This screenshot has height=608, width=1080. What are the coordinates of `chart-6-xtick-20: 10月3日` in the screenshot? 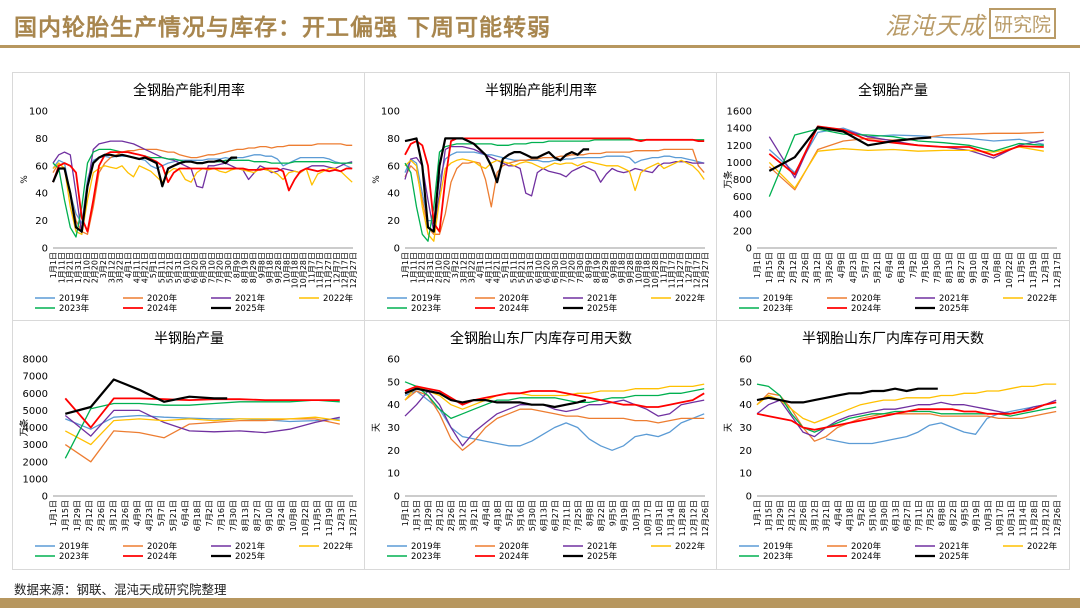 It's located at (988, 515).